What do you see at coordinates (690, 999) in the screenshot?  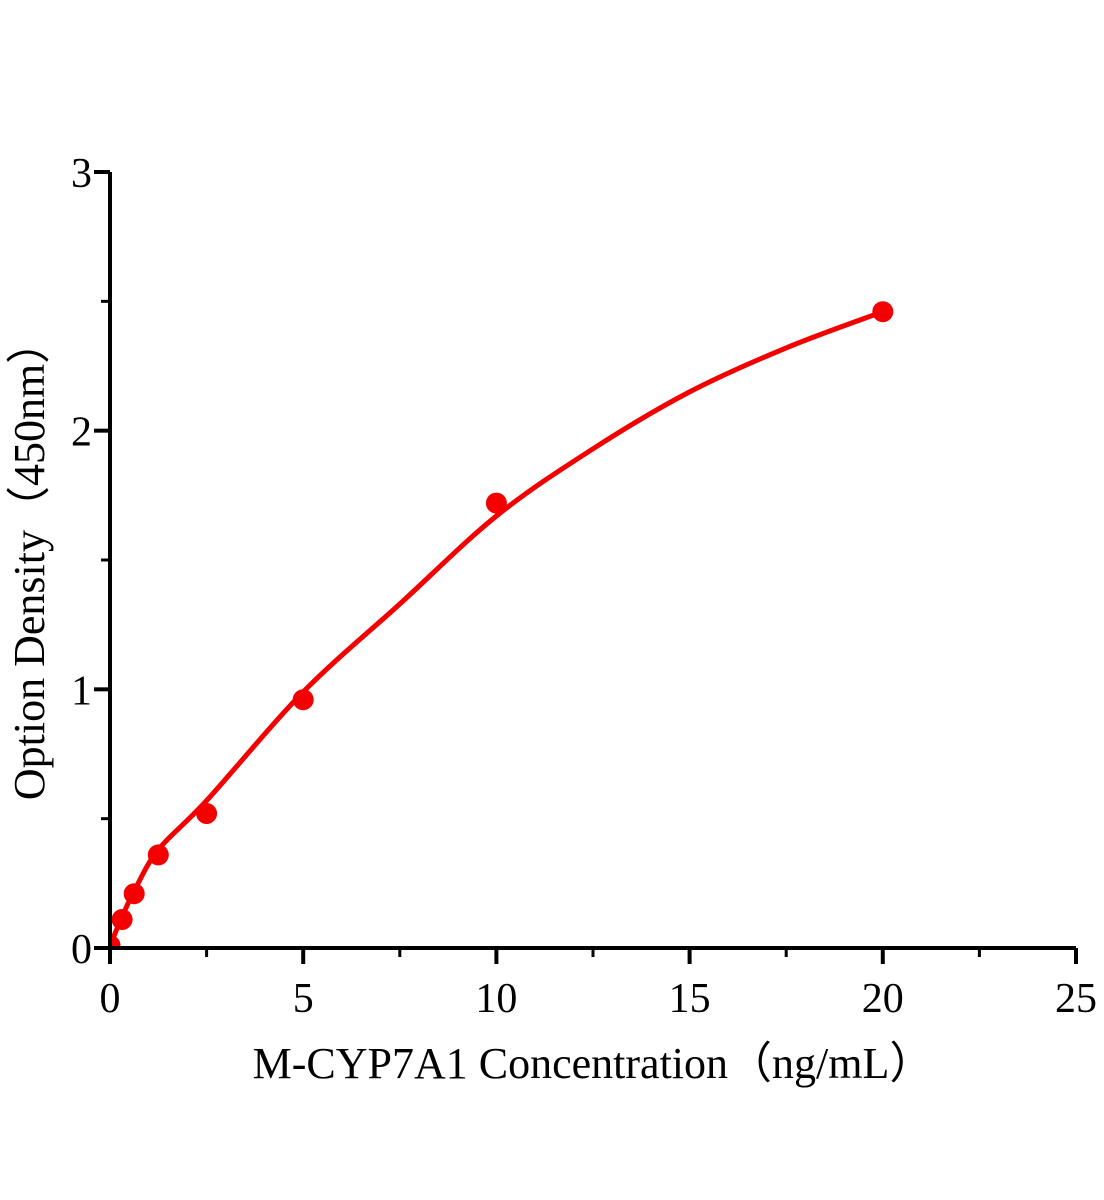 I see `x-tick-label: 15` at bounding box center [690, 999].